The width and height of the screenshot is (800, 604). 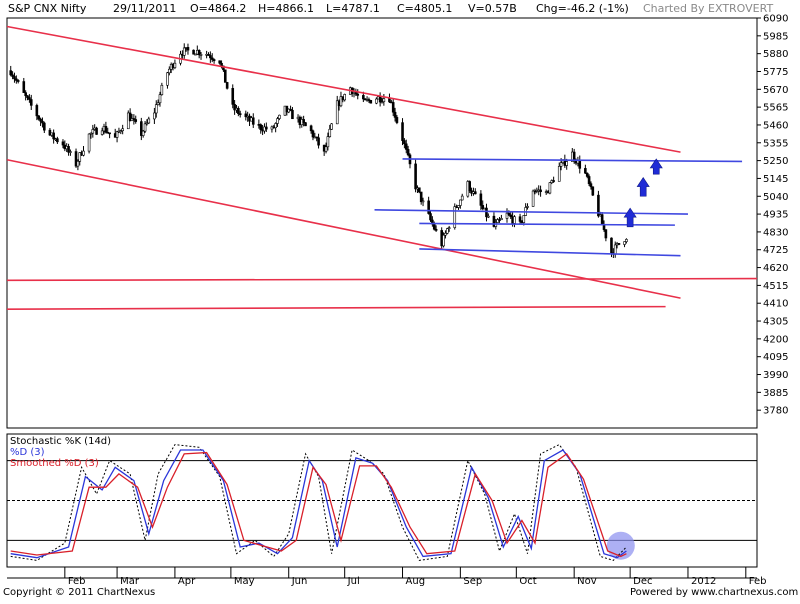 I want to click on smoothed-d-line, so click(x=318, y=504).